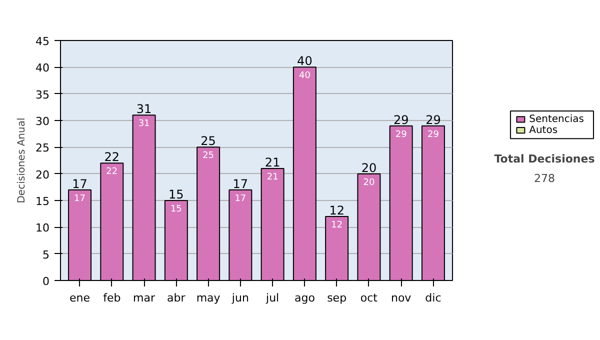  I want to click on total-label: 21, so click(272, 163).